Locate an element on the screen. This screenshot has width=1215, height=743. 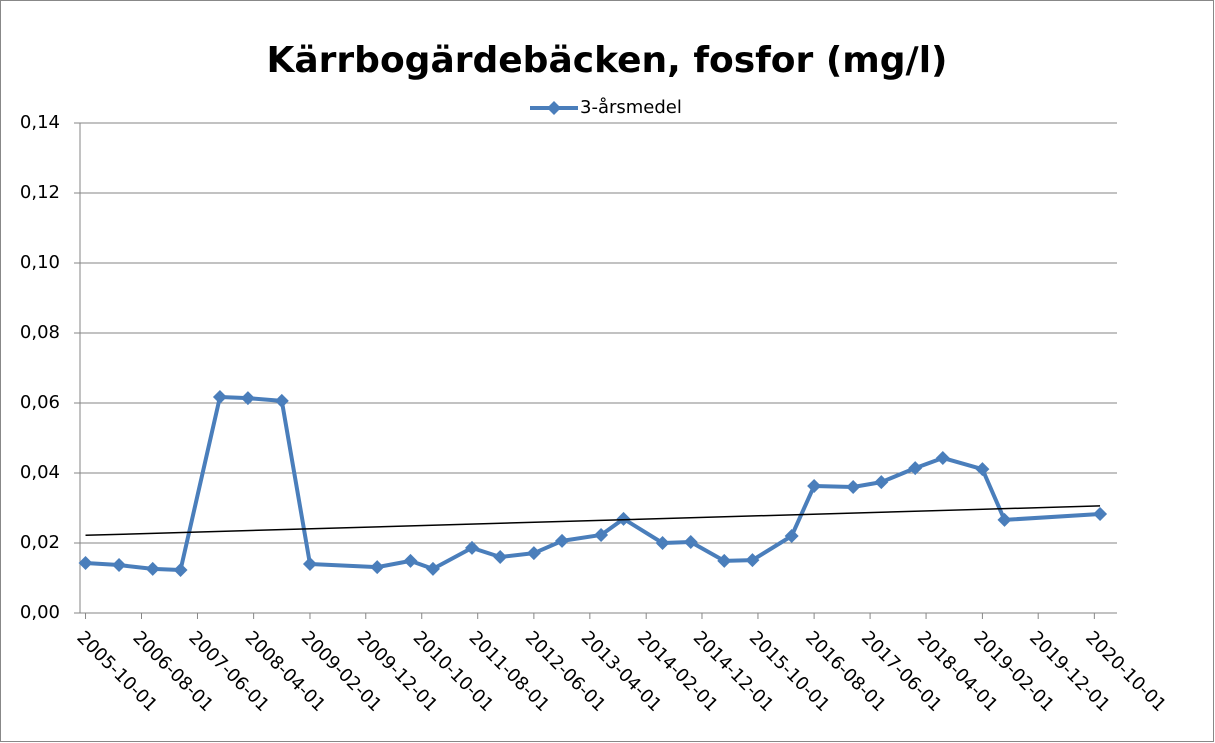
y-tick-label: 0,12 is located at coordinates (40, 192).